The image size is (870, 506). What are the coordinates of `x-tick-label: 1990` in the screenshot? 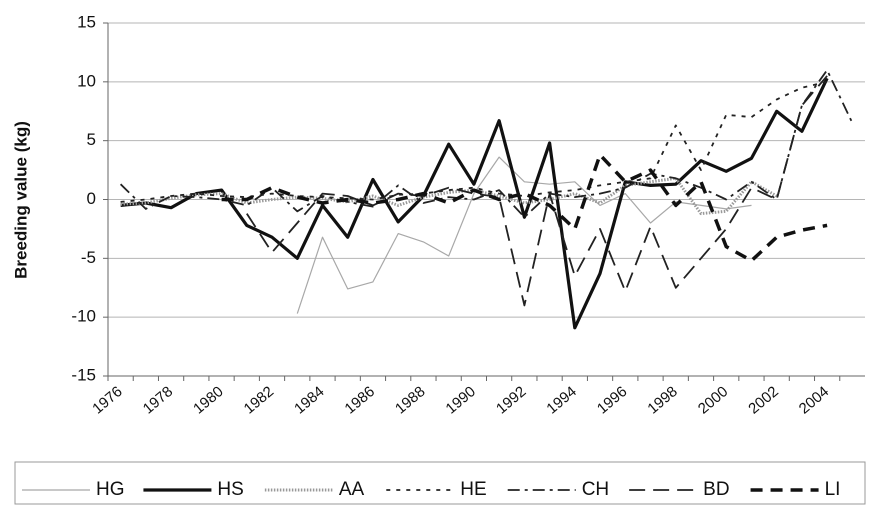 It's located at (461, 400).